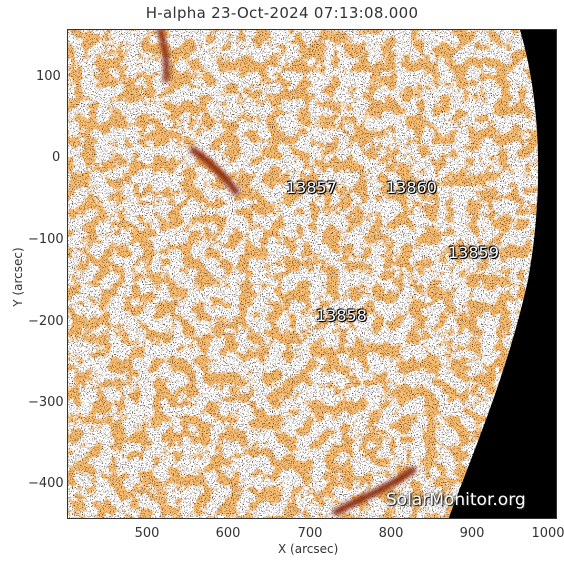 This screenshot has height=564, width=564. What do you see at coordinates (456, 500) in the screenshot?
I see `watermark-text: SolarMonitor.org` at bounding box center [456, 500].